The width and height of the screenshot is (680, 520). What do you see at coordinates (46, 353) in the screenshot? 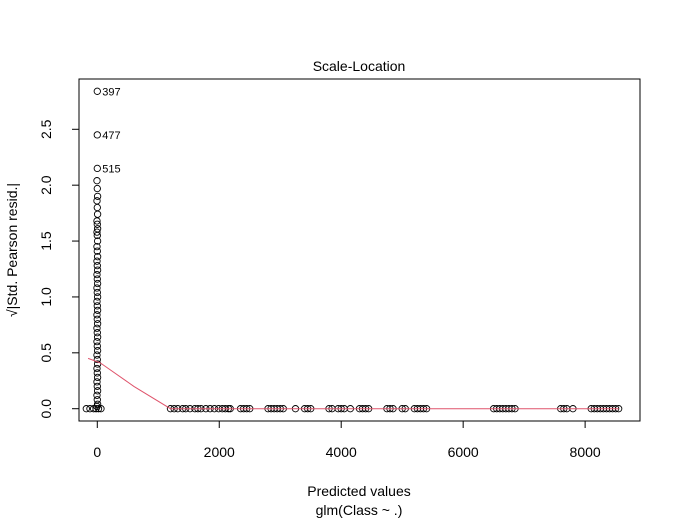
I see `y-tick-label: 0.5` at bounding box center [46, 353].